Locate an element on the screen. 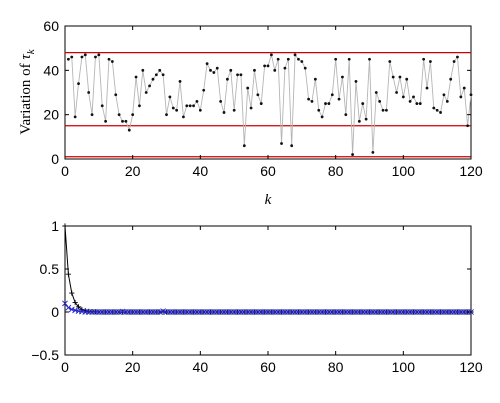 Image resolution: width=500 pixels, height=403 pixels. top-chart-ylabel-subscript: k is located at coordinates (31, 51).